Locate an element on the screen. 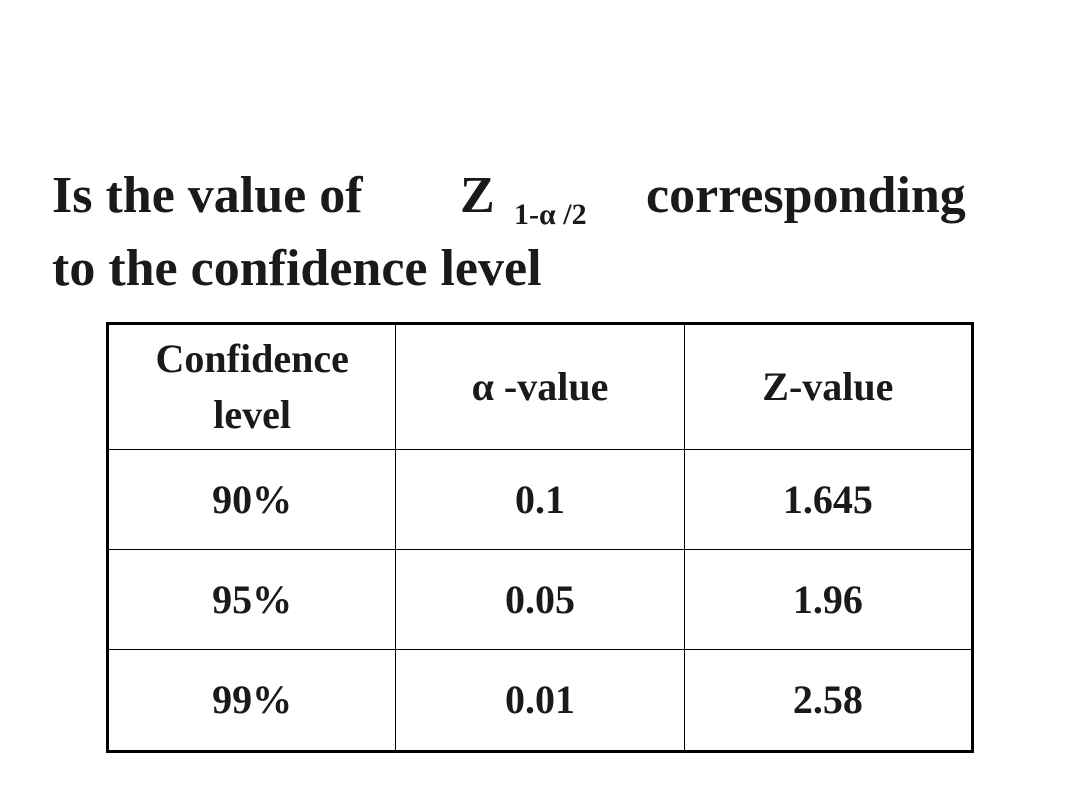 The width and height of the screenshot is (1080, 810). title-lead: Is the value of is located at coordinates (207, 195).